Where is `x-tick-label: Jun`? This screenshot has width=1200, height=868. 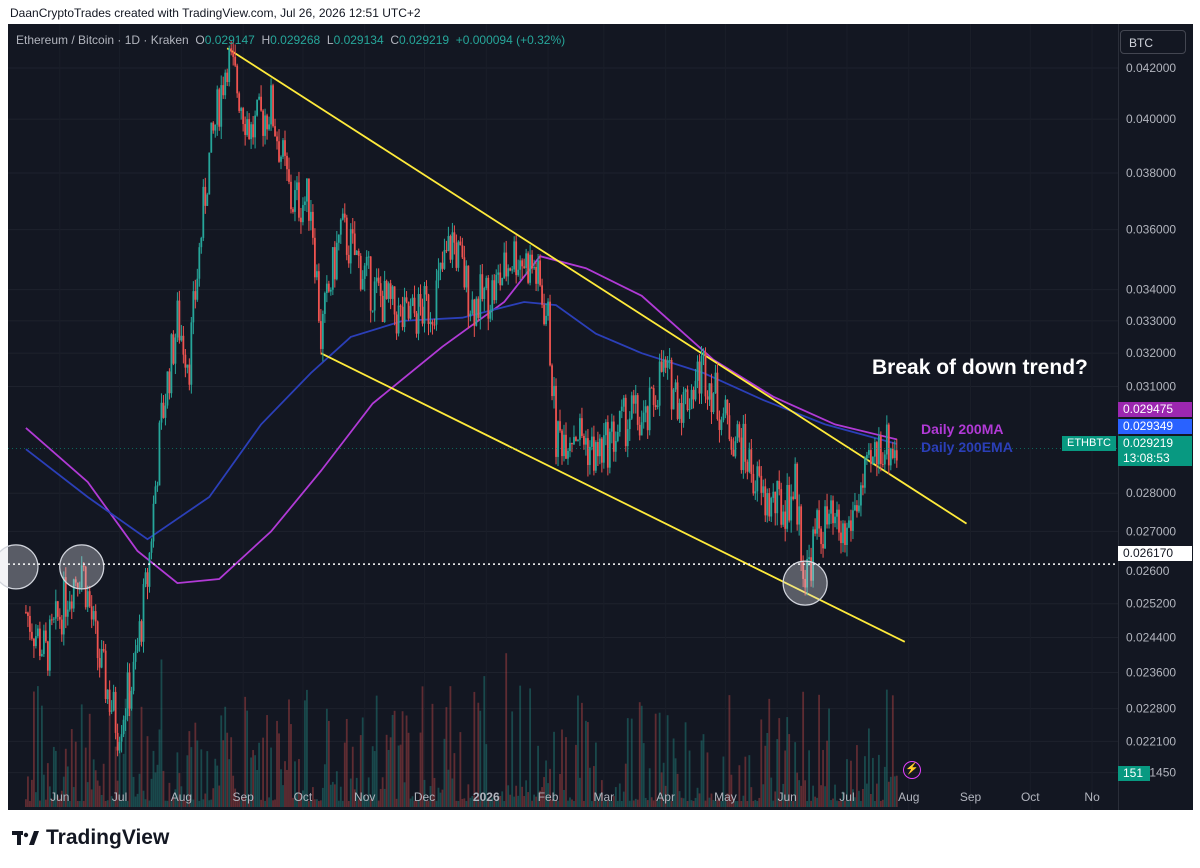
x-tick-label: Jun is located at coordinates (59, 797).